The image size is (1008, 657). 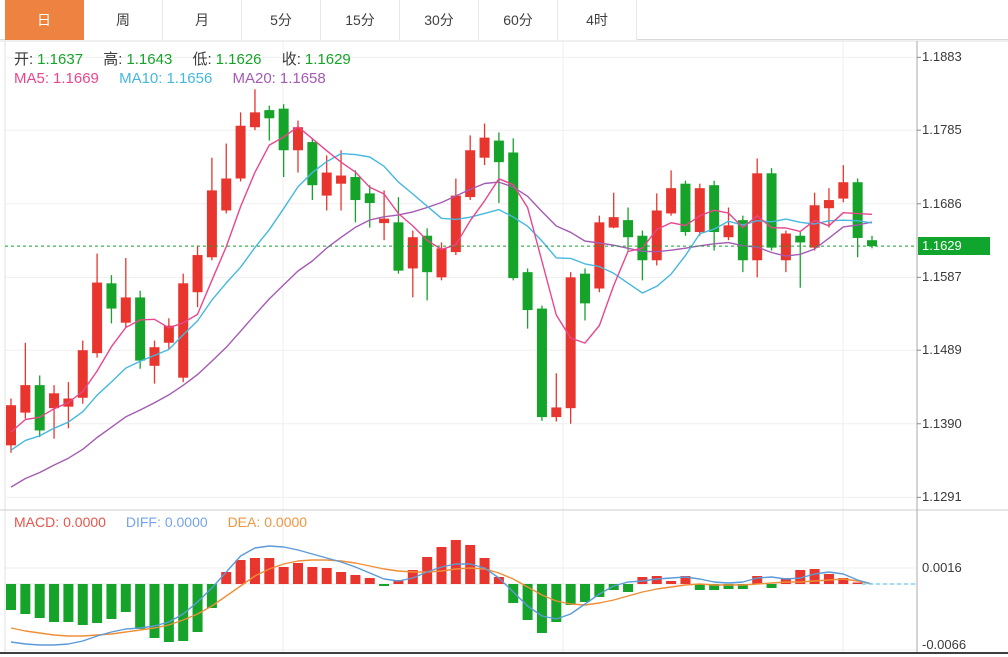 What do you see at coordinates (143, 522) in the screenshot?
I see `diff-label: DIFF:` at bounding box center [143, 522].